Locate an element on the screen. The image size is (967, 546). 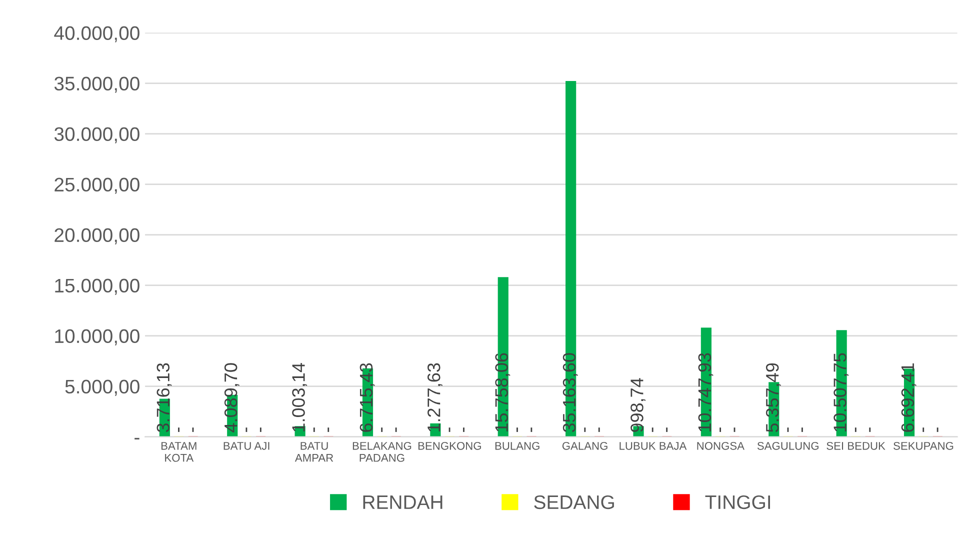
y-tick-label: 40.000,00 is located at coordinates (97, 34).